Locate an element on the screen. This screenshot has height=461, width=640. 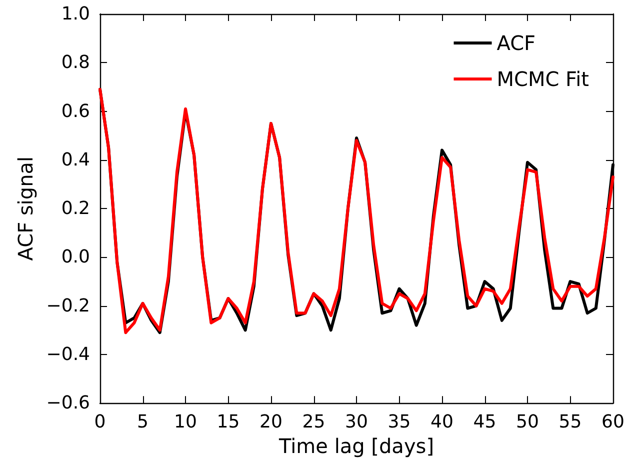
x-tick-label: 5 is located at coordinates (142, 422).